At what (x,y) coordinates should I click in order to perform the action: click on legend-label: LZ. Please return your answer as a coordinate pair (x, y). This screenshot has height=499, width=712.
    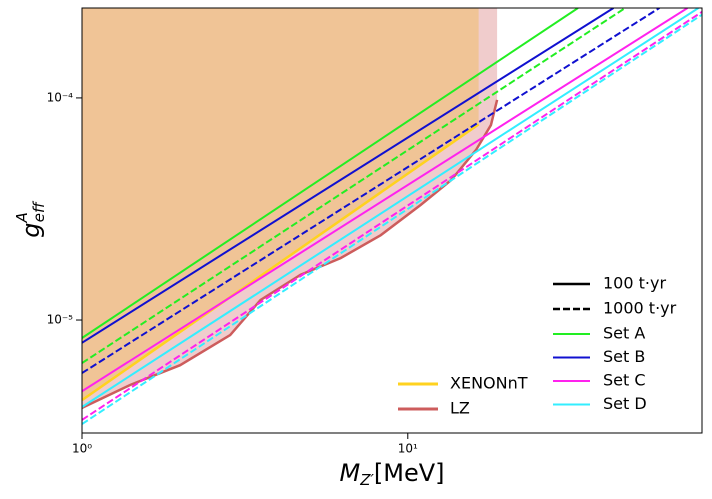
    Looking at the image, I should click on (460, 408).